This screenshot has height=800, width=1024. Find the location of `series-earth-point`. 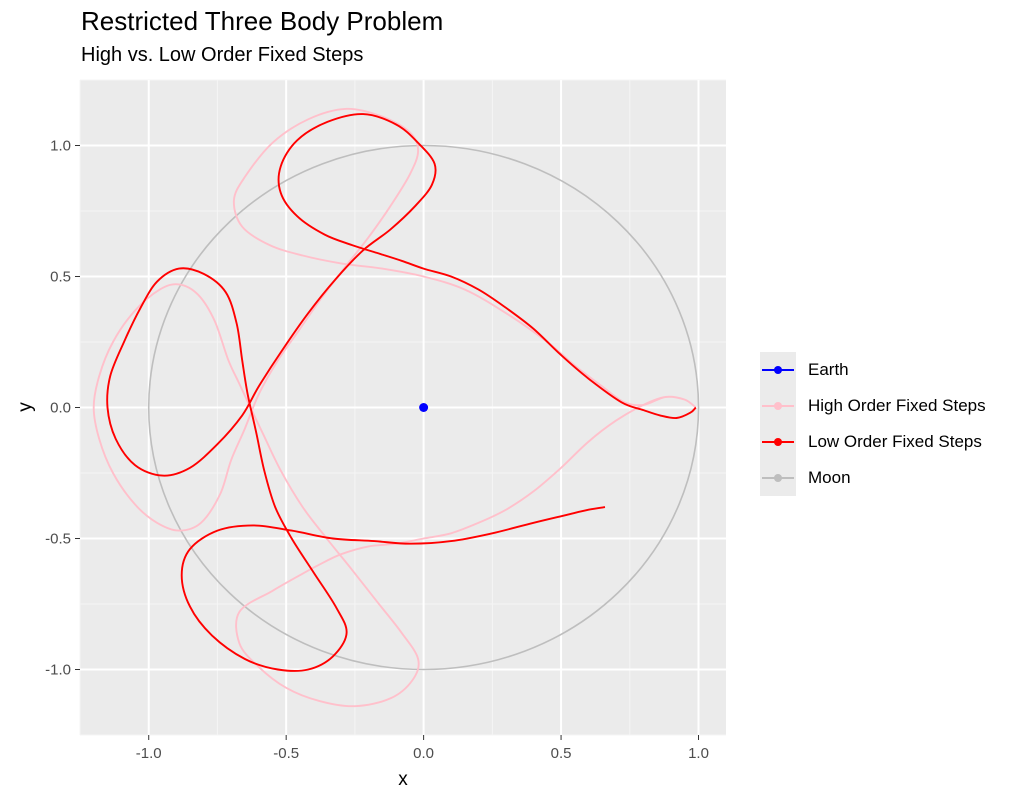

series-earth-point is located at coordinates (424, 407).